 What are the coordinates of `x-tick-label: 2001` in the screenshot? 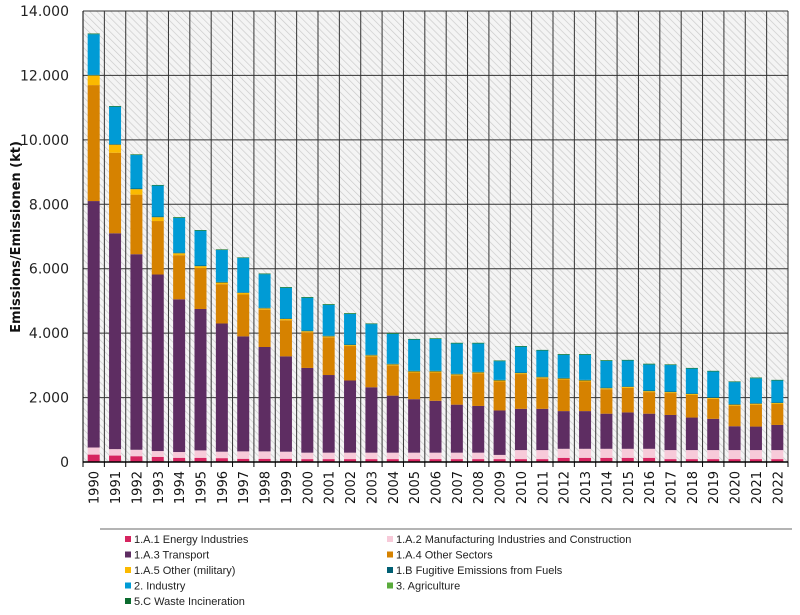 It's located at (330, 487).